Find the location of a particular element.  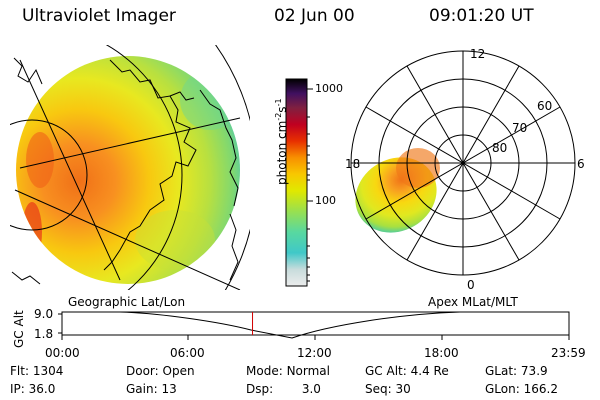

time-tick-1200: 12:00 is located at coordinates (314, 353).